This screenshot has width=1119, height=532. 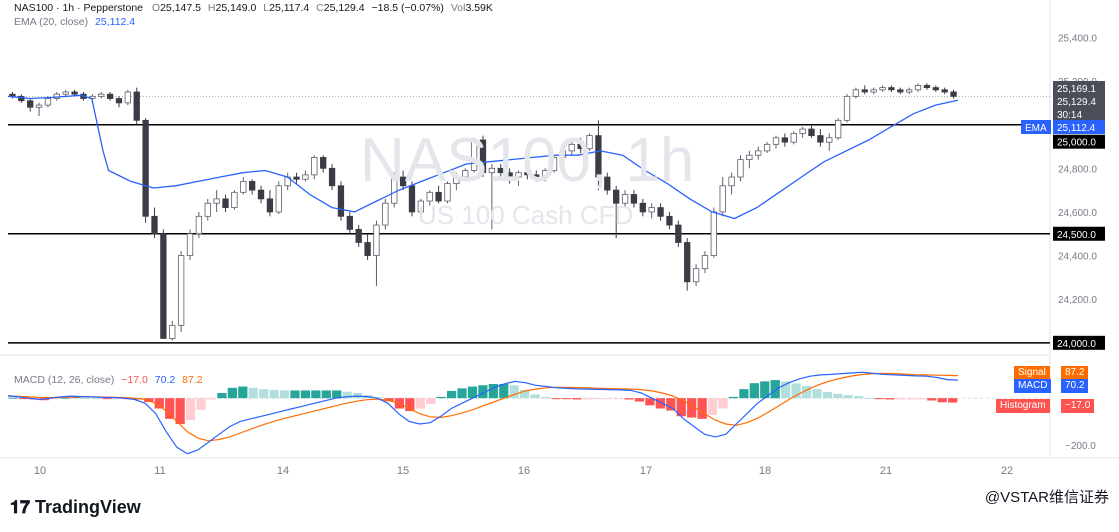 I want to click on macd-legend-macd: 70.2, so click(x=165, y=380).